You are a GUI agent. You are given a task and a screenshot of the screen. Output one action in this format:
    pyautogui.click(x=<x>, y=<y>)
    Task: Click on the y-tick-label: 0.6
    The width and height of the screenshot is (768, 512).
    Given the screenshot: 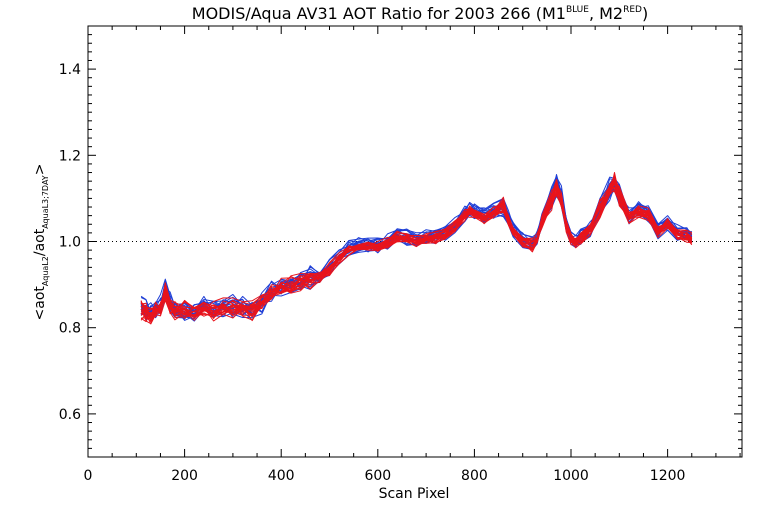 What is the action you would take?
    pyautogui.click(x=70, y=415)
    